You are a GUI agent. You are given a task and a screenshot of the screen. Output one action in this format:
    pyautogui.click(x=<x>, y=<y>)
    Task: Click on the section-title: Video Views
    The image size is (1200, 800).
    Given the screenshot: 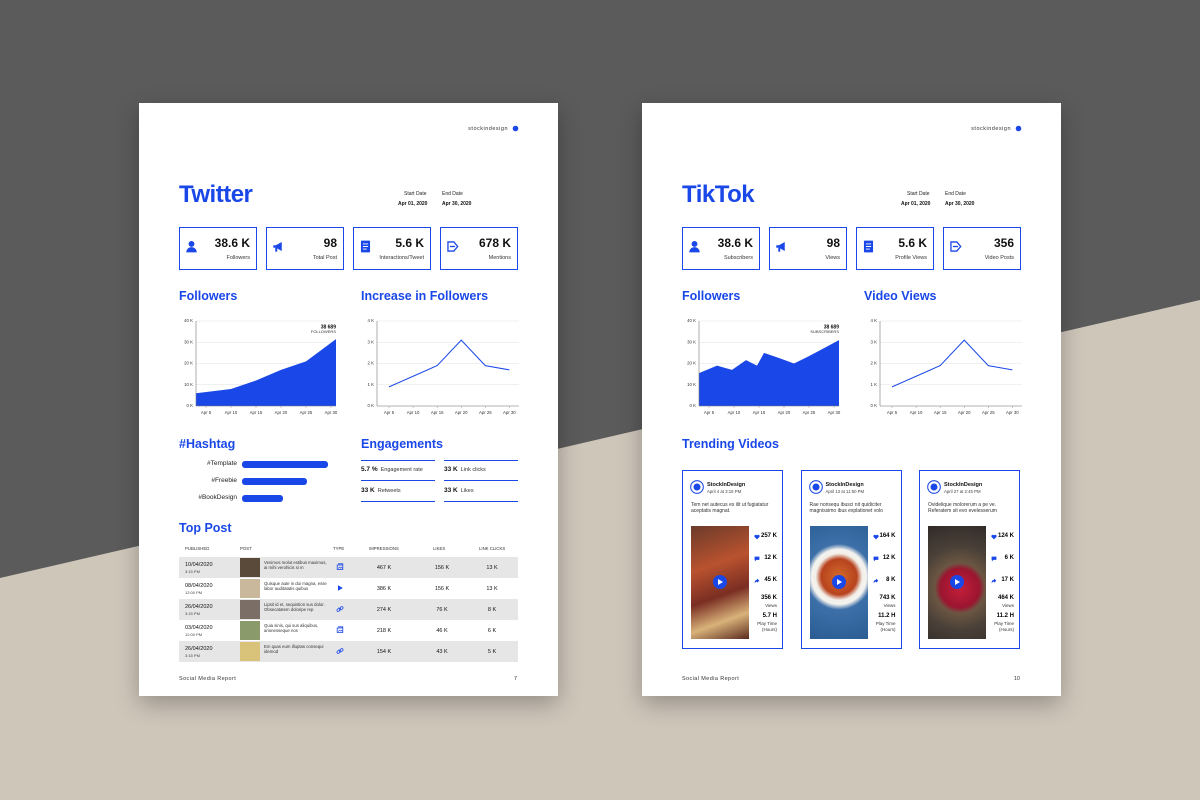 What is the action you would take?
    pyautogui.click(x=900, y=296)
    